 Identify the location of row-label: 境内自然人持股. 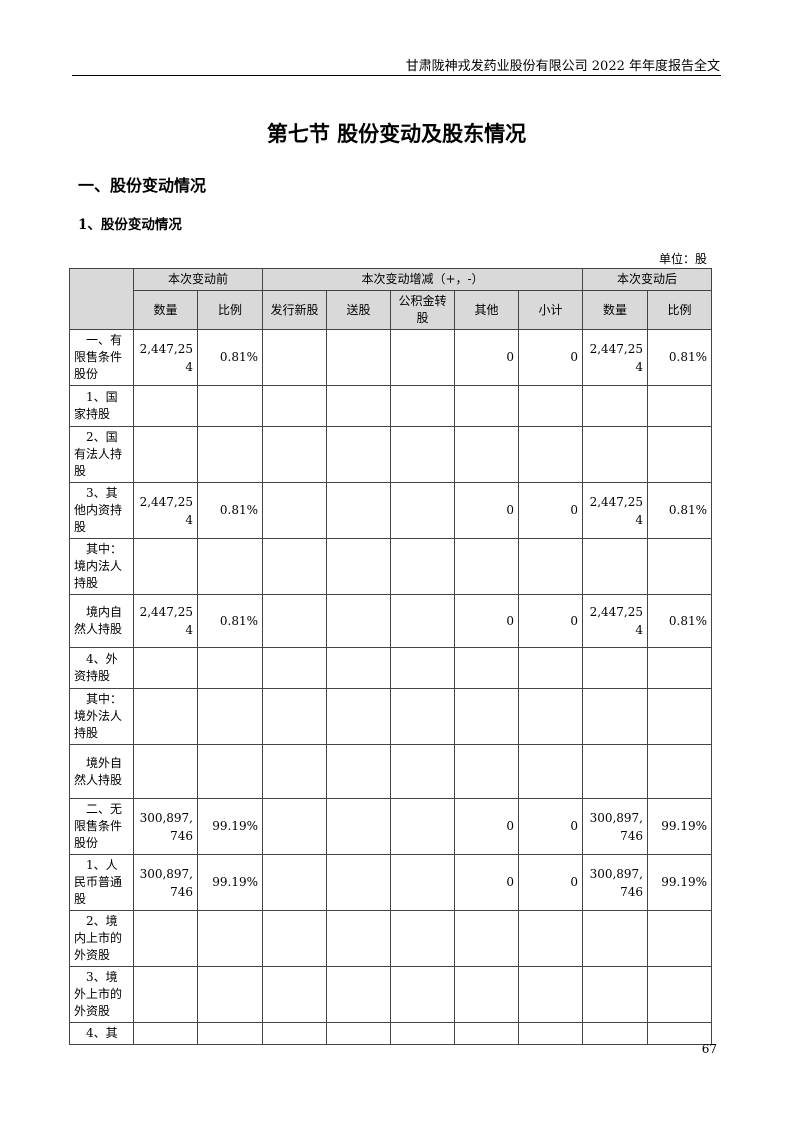
(101, 621).